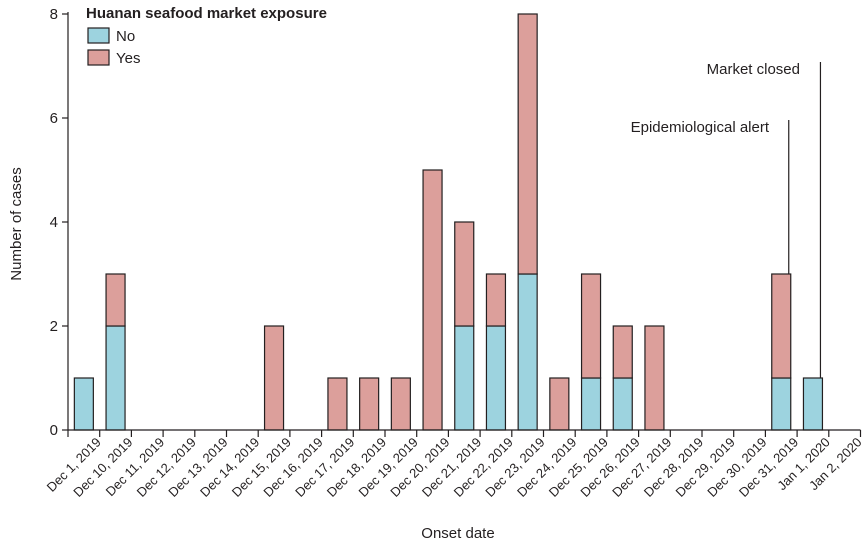 Image resolution: width=864 pixels, height=541 pixels. Describe the element at coordinates (622, 404) in the screenshot. I see `bar-no-dec-26-2019` at that location.